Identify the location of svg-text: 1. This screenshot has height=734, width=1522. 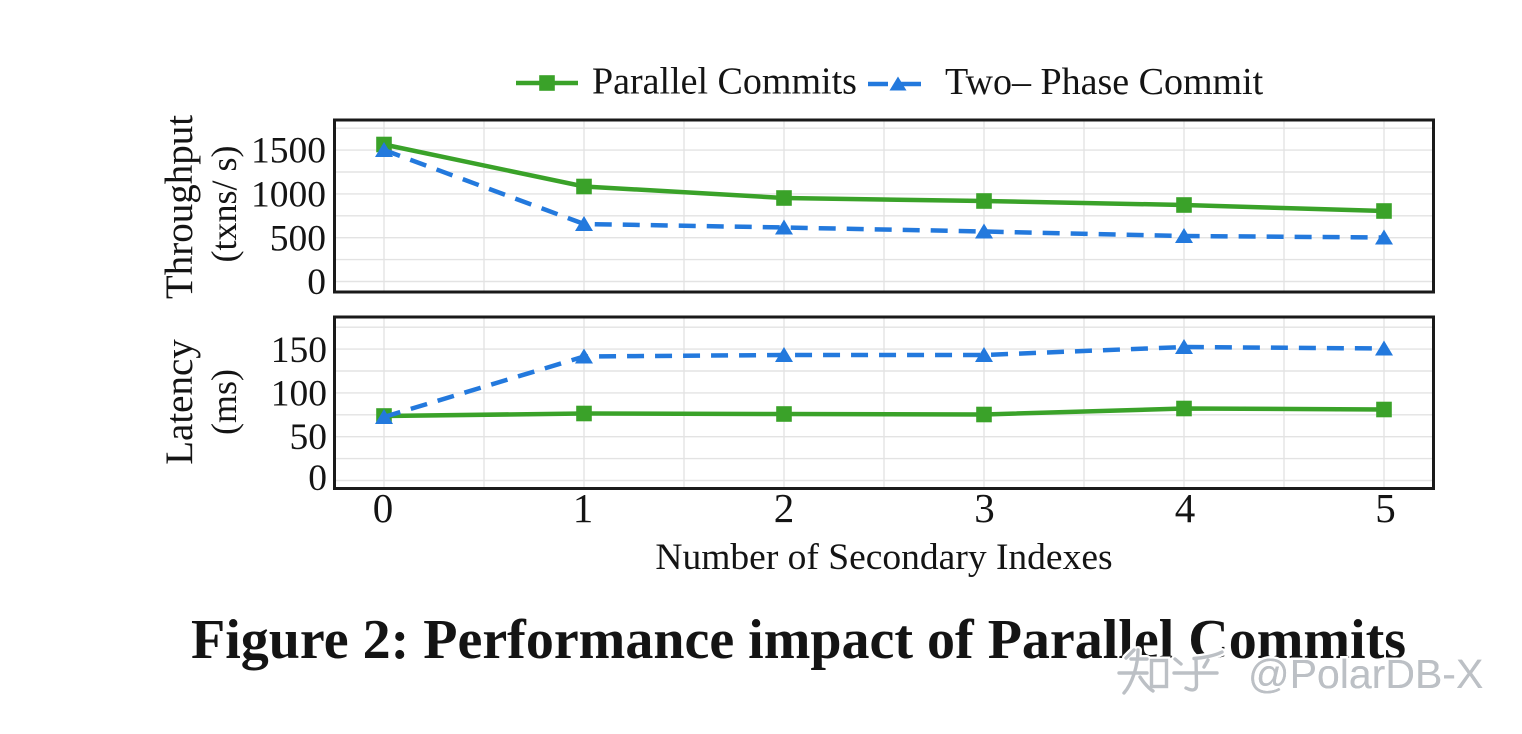
(583, 508).